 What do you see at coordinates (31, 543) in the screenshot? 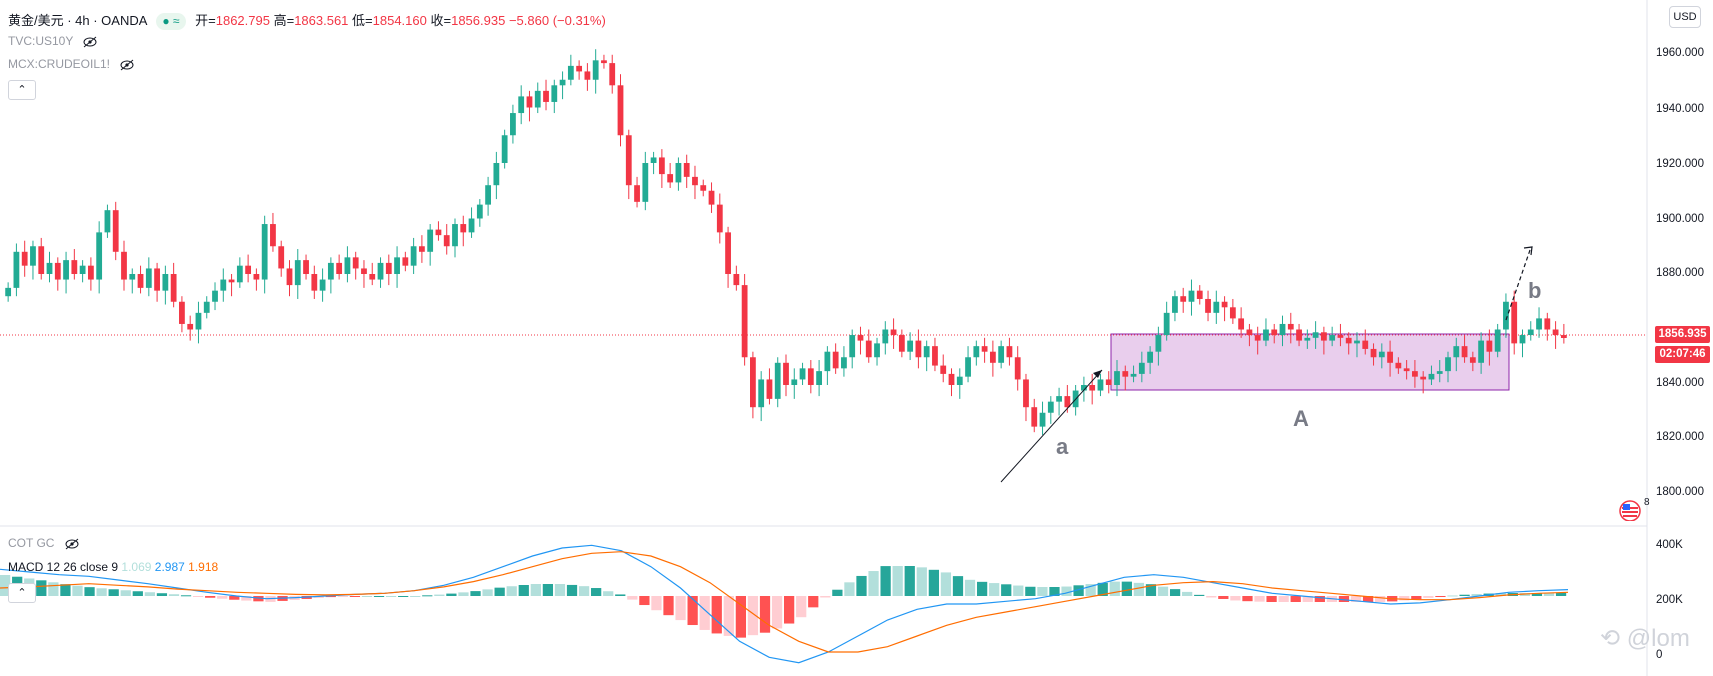
I see `cot-gc-label: COT GC` at bounding box center [31, 543].